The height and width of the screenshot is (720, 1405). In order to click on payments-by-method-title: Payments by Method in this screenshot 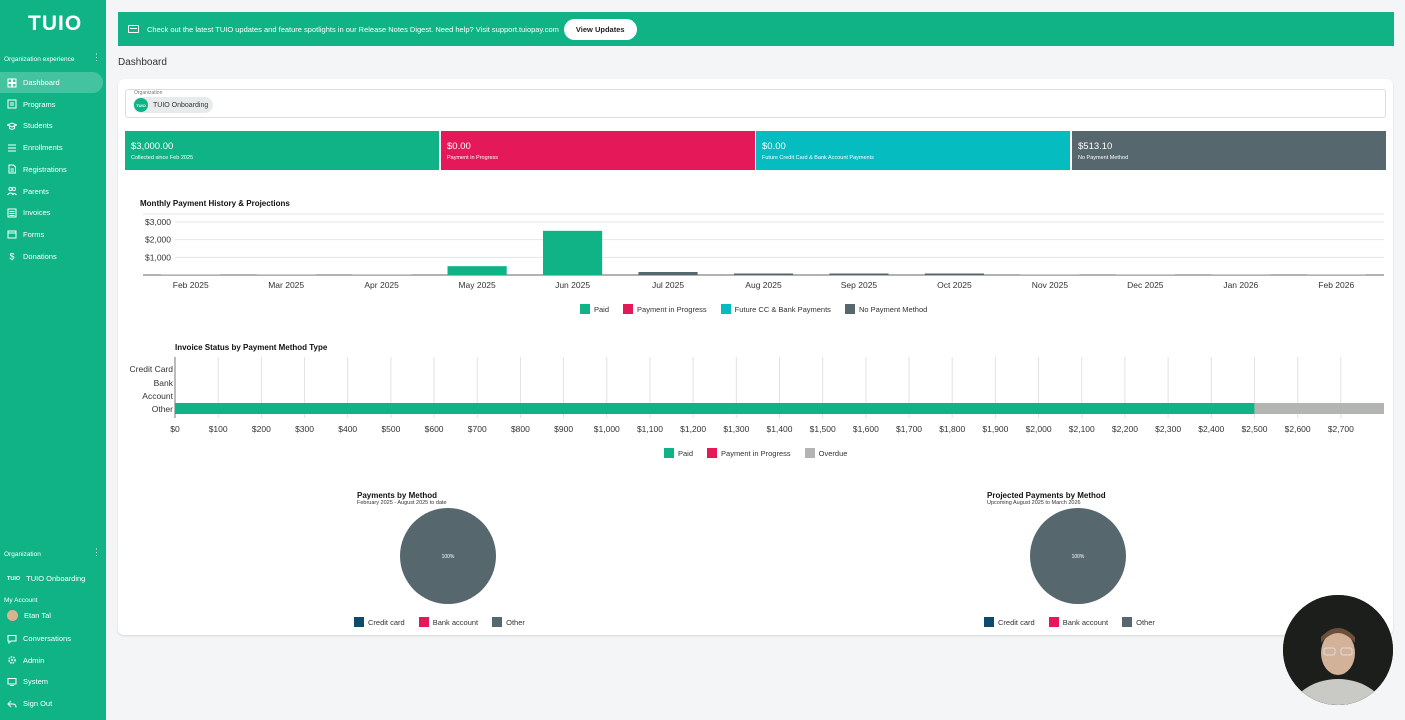, I will do `click(397, 495)`.